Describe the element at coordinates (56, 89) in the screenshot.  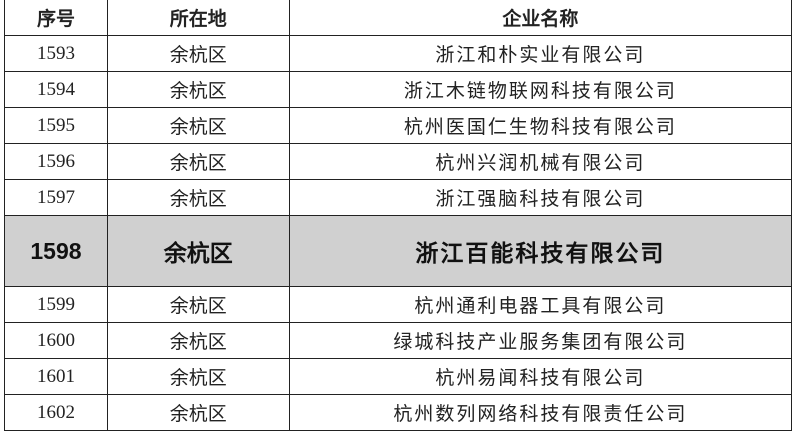
I see `row-number: 1594` at that location.